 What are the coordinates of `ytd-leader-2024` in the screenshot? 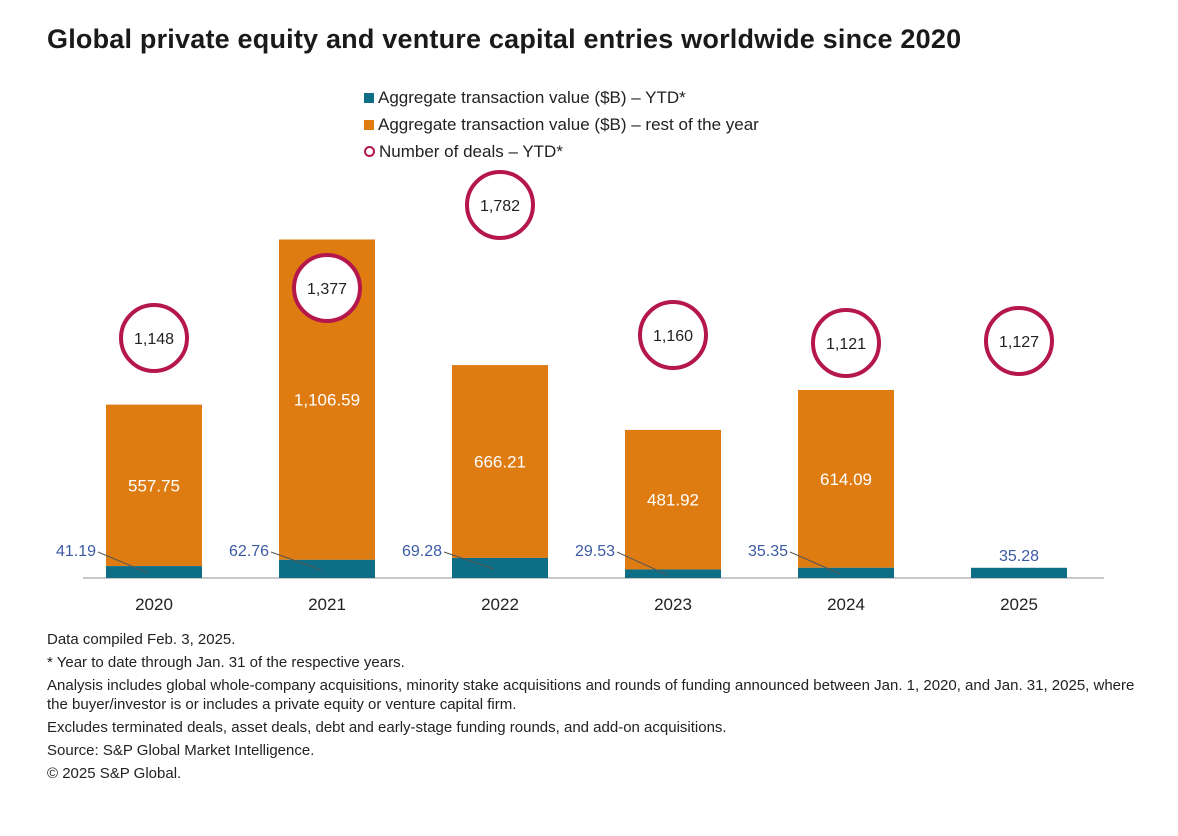 It's located at (815, 563).